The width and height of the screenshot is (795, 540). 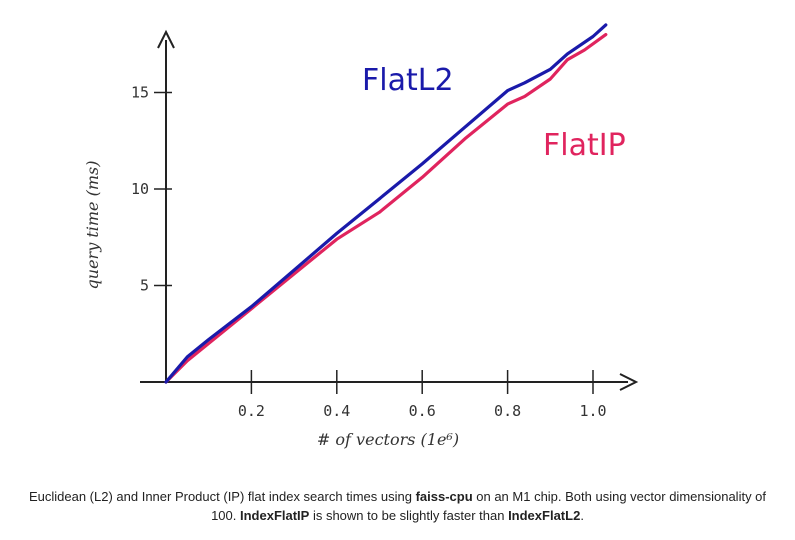 What do you see at coordinates (409, 515) in the screenshot?
I see `caption-text-3: is shown to be slightly faster than` at bounding box center [409, 515].